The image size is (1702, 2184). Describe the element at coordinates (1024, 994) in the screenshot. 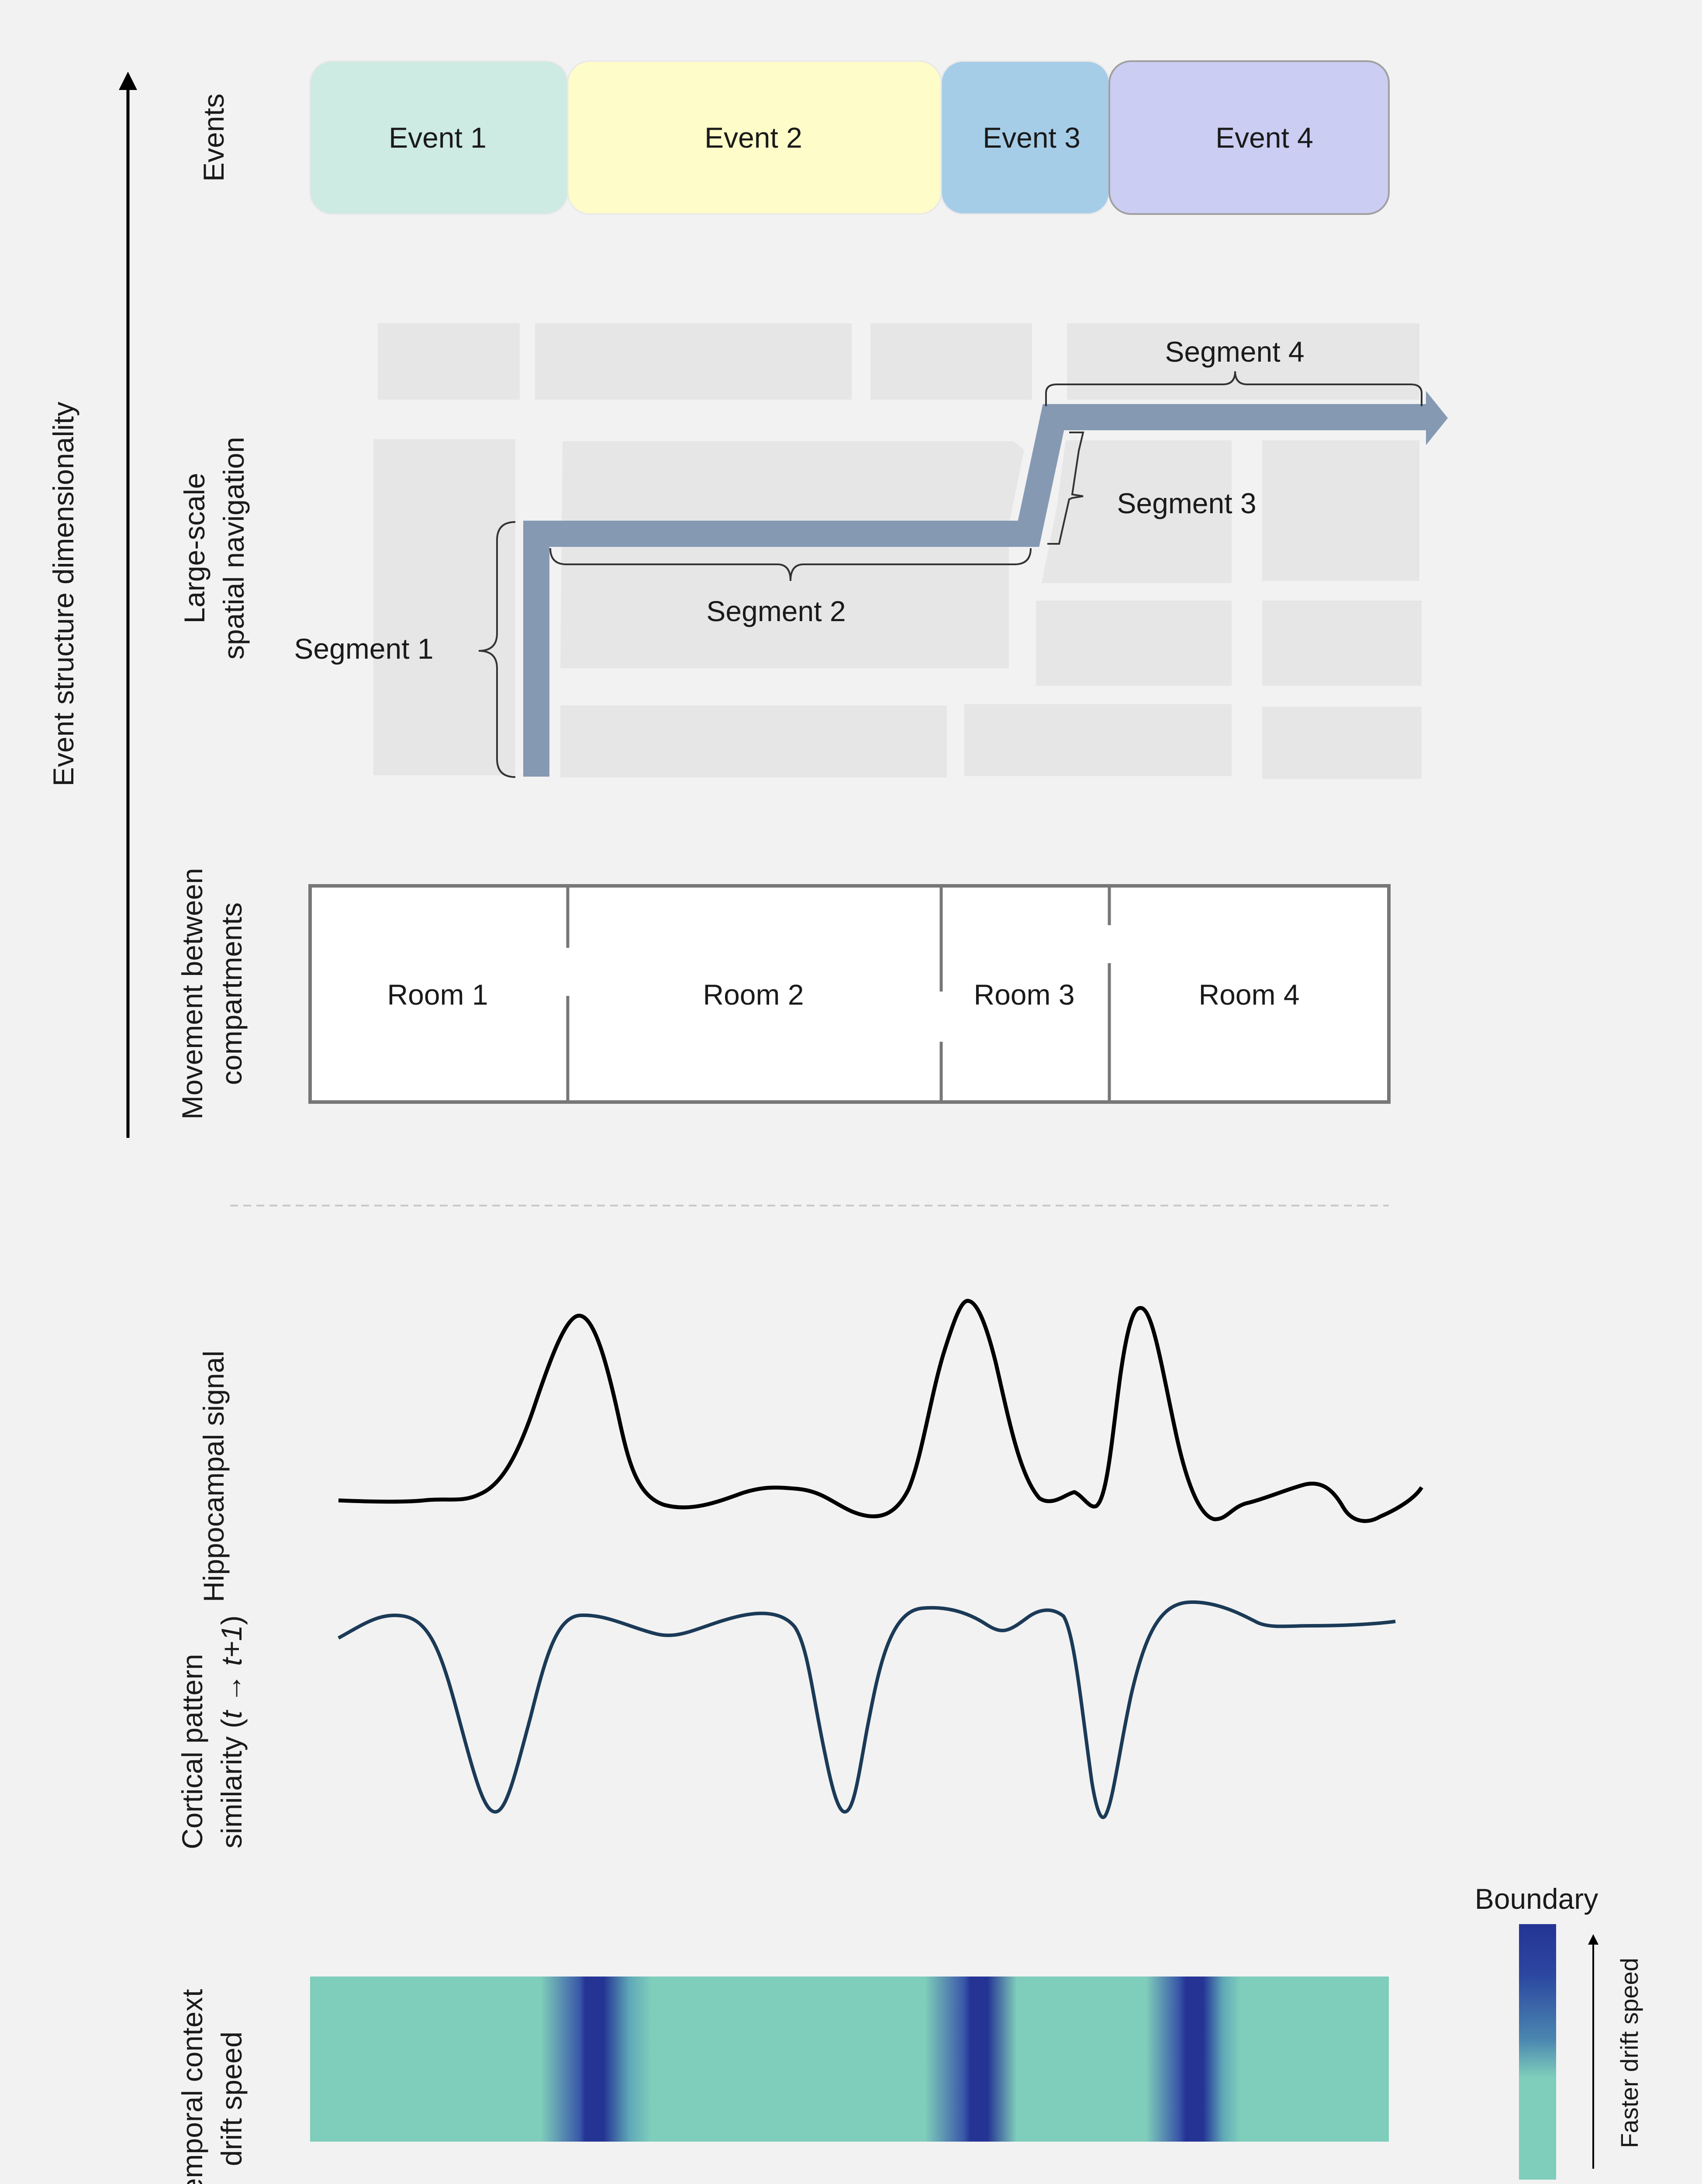

I see `room-label-3: Room 3` at that location.